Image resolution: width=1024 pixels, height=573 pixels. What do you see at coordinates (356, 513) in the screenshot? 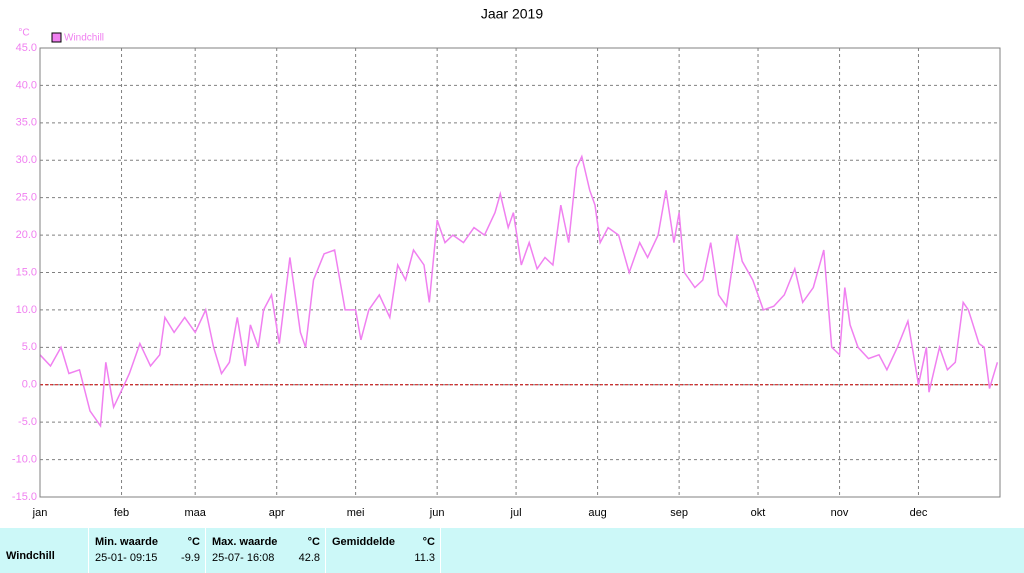
I see `x-tick-label: mei` at bounding box center [356, 513].